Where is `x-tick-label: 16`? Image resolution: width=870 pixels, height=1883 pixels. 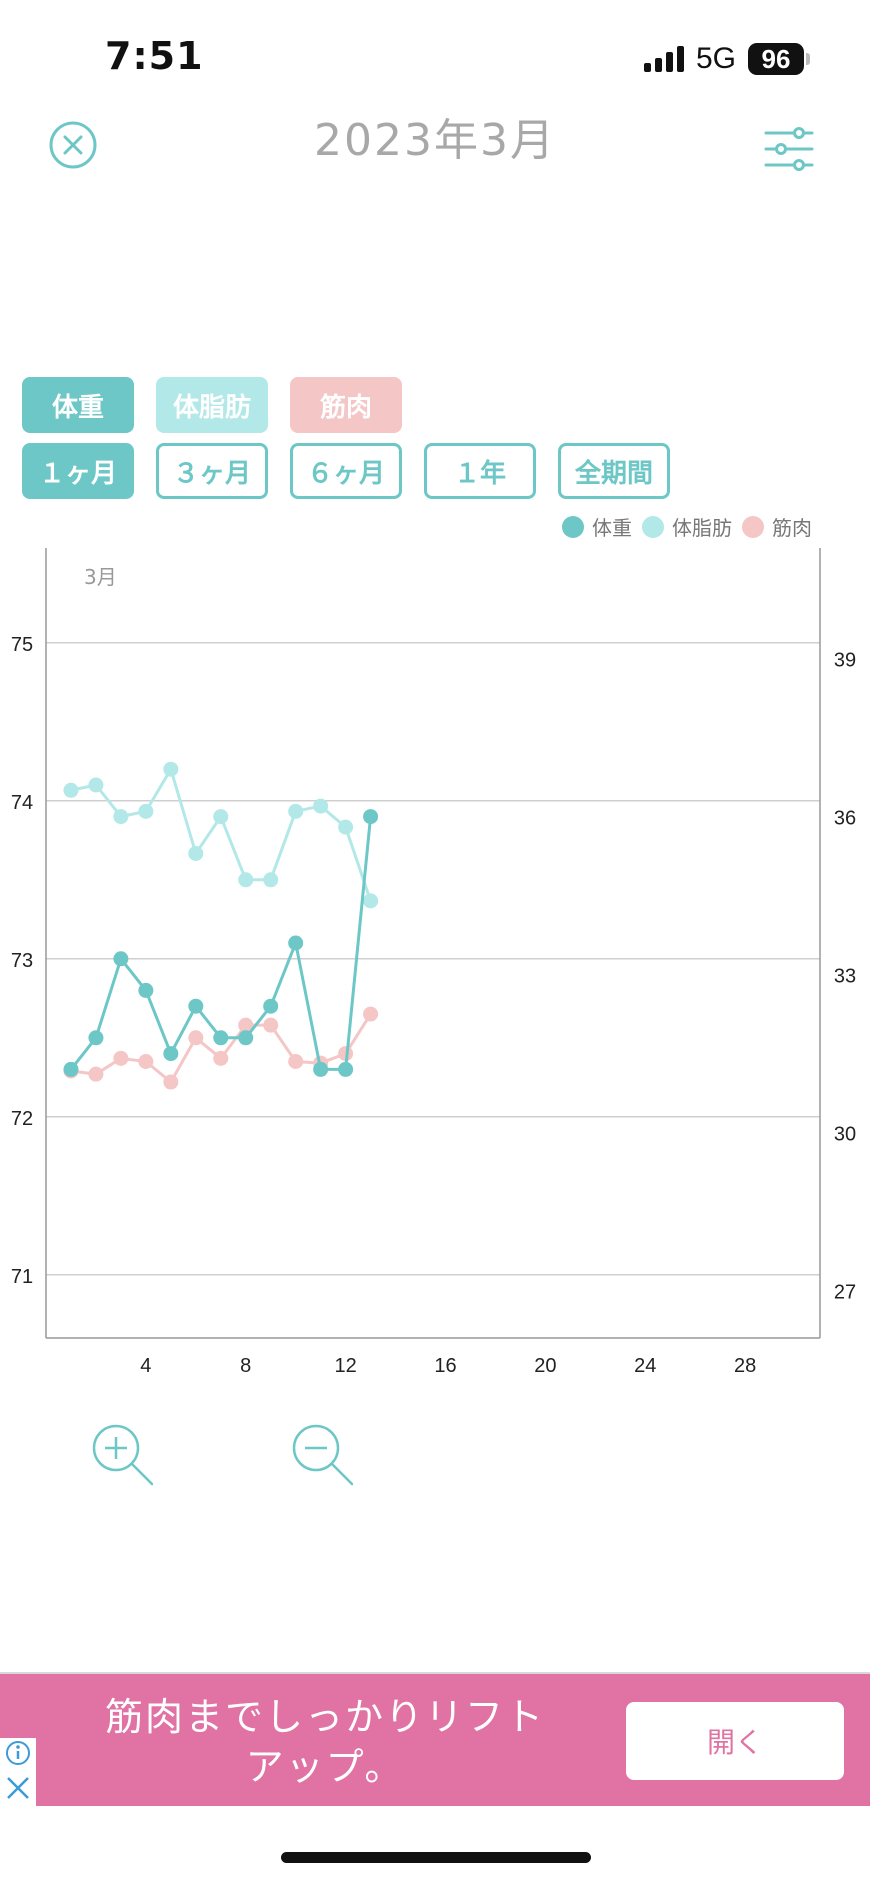 x-tick-label: 16 is located at coordinates (445, 1366).